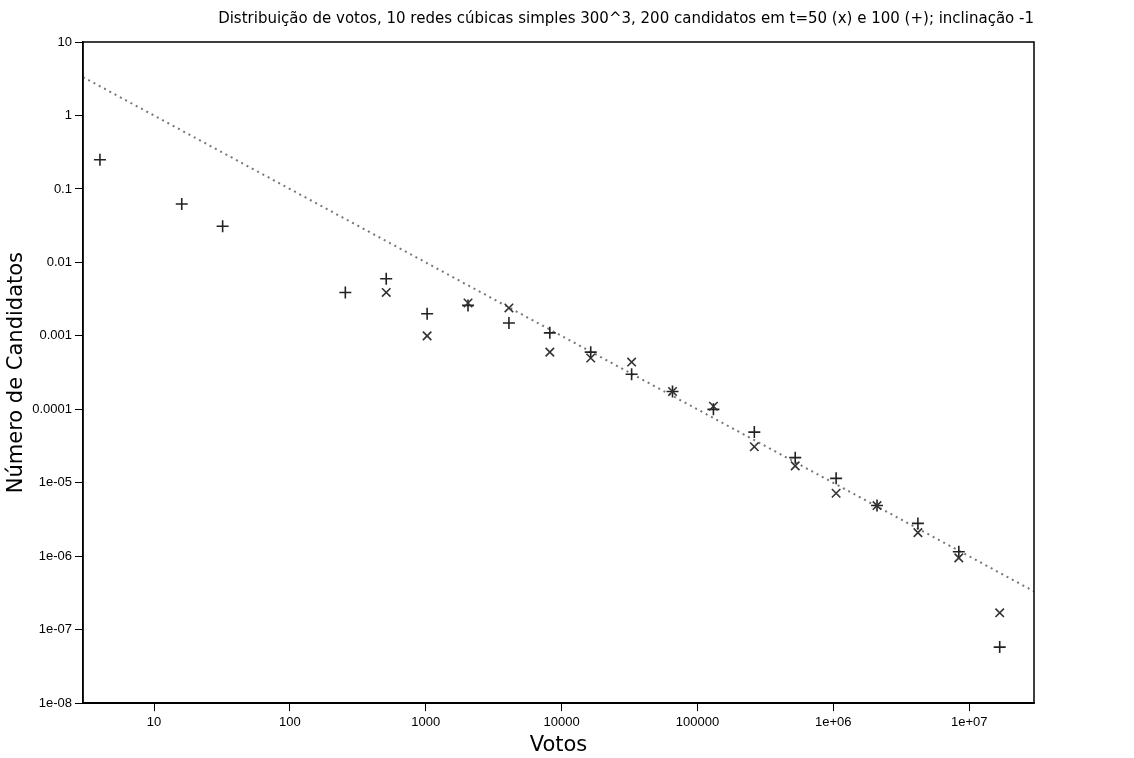 The image size is (1134, 758). What do you see at coordinates (55, 555) in the screenshot?
I see `y-tick-label: 1e-06` at bounding box center [55, 555].